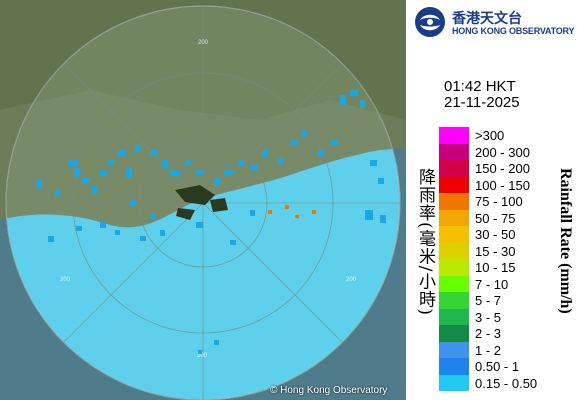 This screenshot has height=400, width=577. What do you see at coordinates (492, 284) in the screenshot?
I see `legend-label: 7 - 10` at bounding box center [492, 284].